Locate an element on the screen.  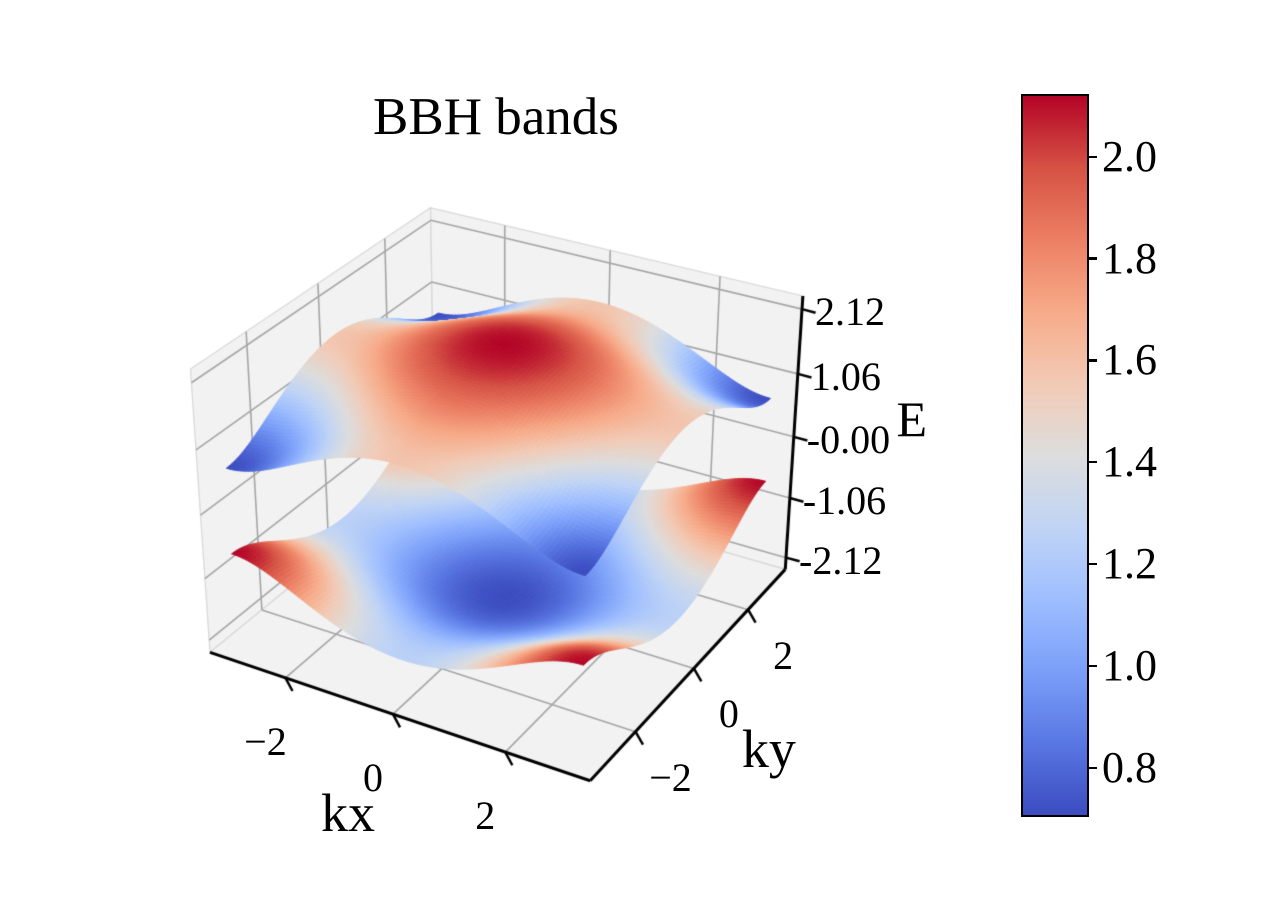
y-tick-label: 2 is located at coordinates (783, 655).